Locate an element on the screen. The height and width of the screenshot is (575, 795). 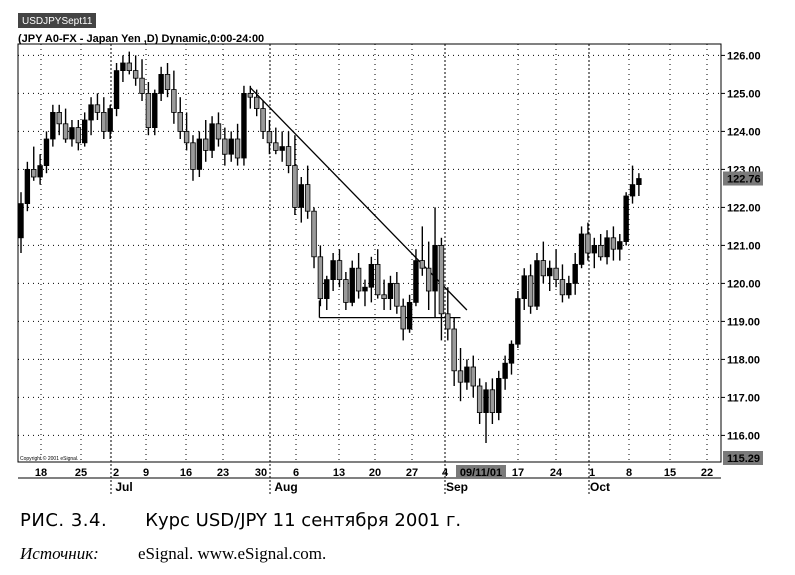
low-marker-label: 115.29 is located at coordinates (743, 459).